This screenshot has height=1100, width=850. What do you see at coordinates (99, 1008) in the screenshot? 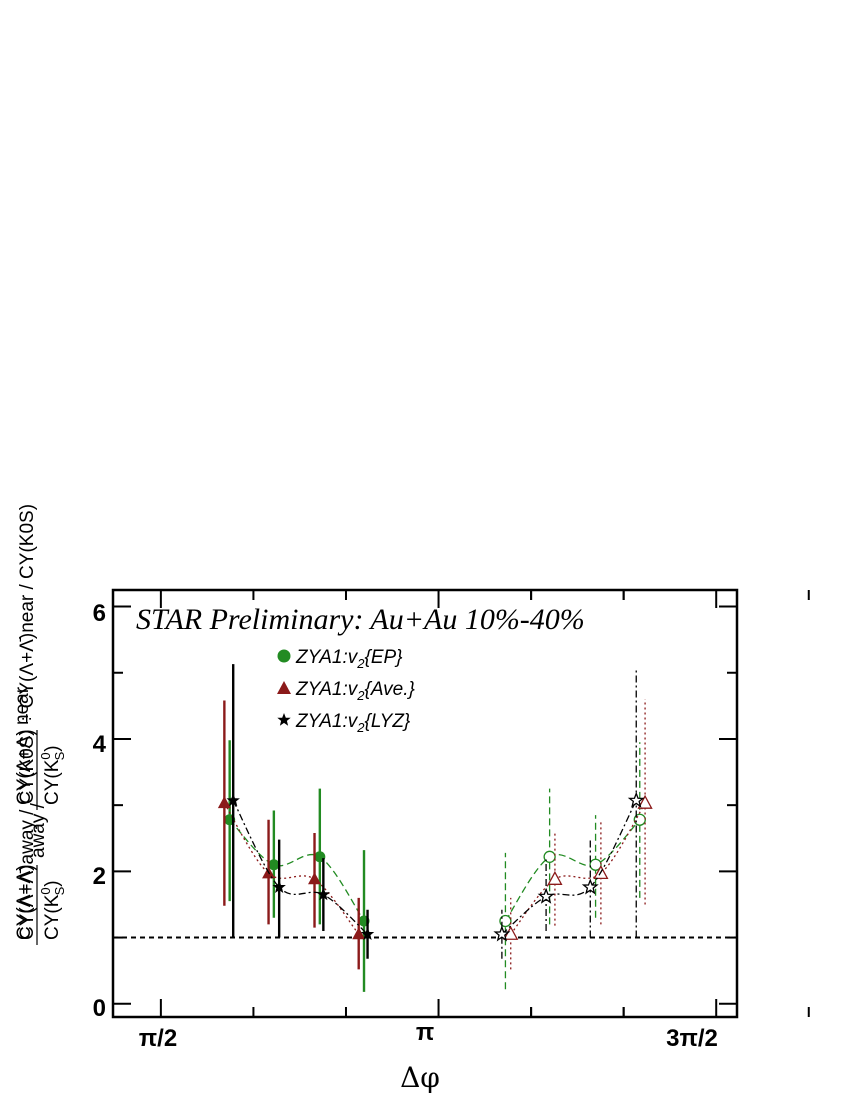
I see `y-tick-label-0: 0` at bounding box center [99, 1008].